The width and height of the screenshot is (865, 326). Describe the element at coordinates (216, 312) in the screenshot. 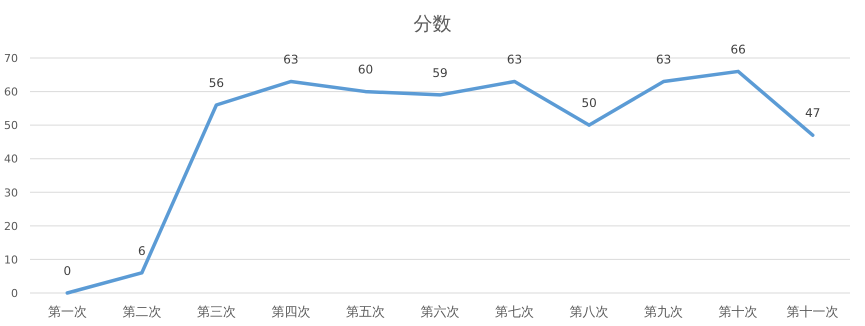

I see `x-tick-label: 第三次` at that location.